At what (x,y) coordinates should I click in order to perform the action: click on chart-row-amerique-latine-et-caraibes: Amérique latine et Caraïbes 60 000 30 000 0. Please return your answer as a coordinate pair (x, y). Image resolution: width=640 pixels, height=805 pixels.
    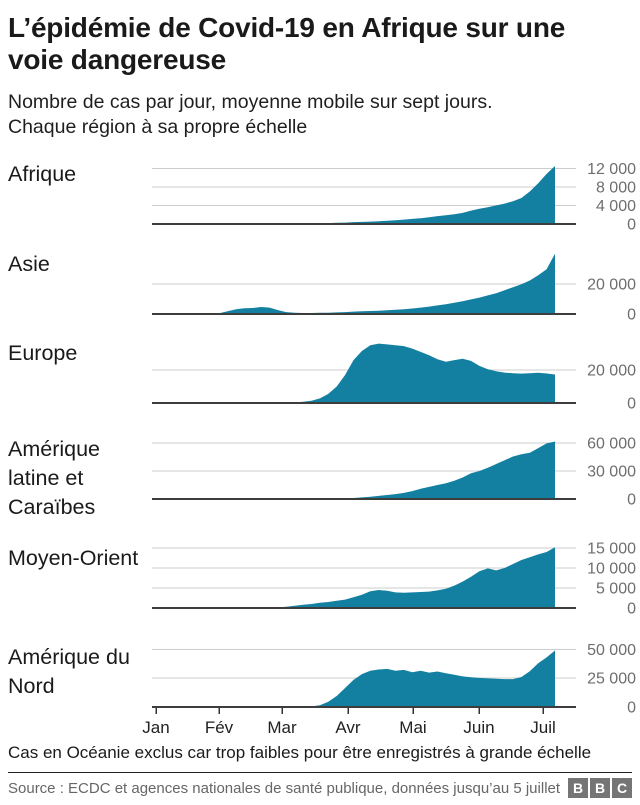
    Looking at the image, I should click on (322, 478).